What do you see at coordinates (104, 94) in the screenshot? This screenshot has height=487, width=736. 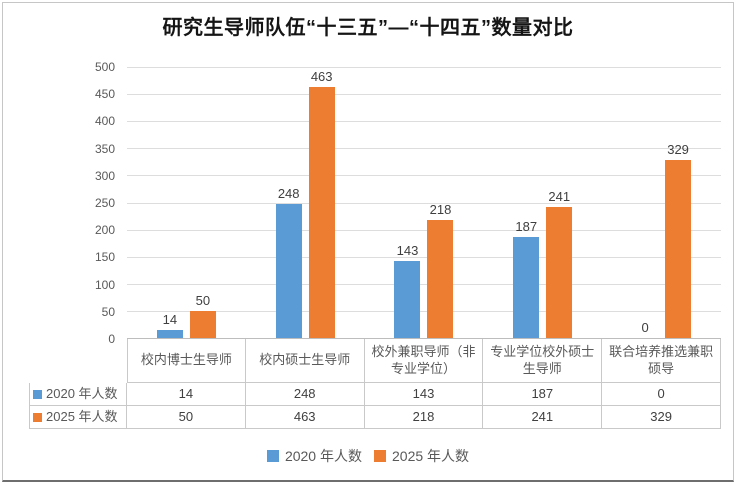 I see `y-tick-label: 450` at bounding box center [104, 94].